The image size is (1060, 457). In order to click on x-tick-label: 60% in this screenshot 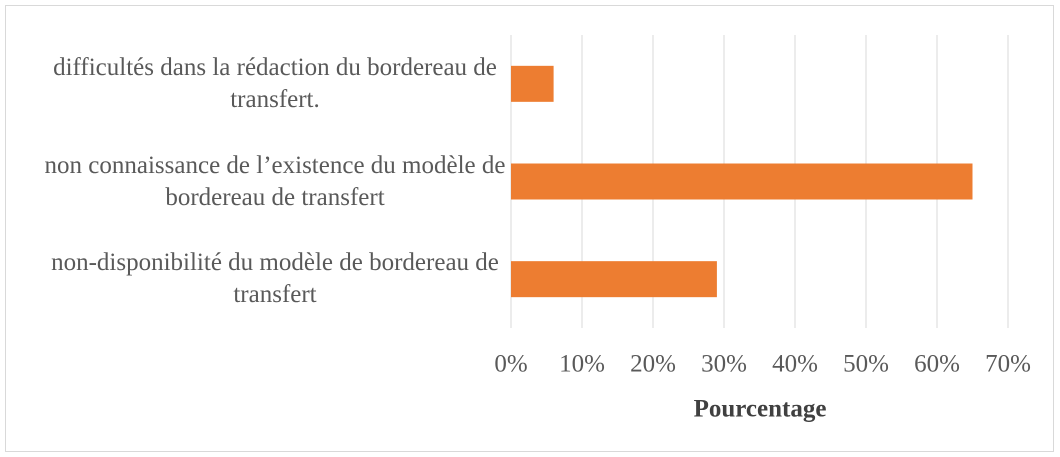, I will do `click(937, 364)`.